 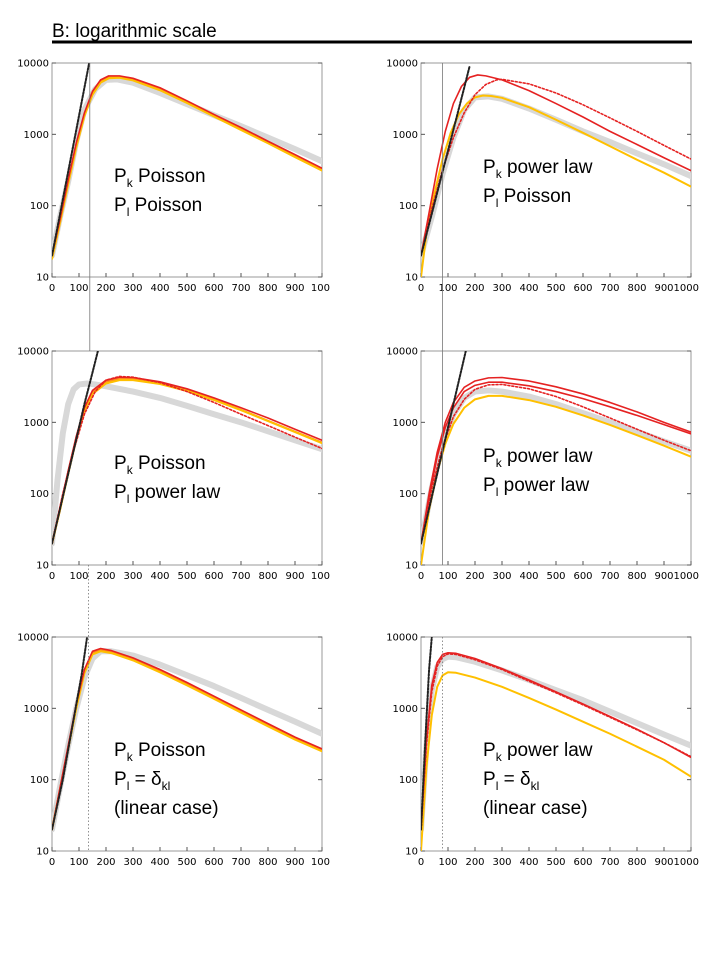 I want to click on panel-label: Pk Poisson Pl Poisson, so click(x=160, y=192).